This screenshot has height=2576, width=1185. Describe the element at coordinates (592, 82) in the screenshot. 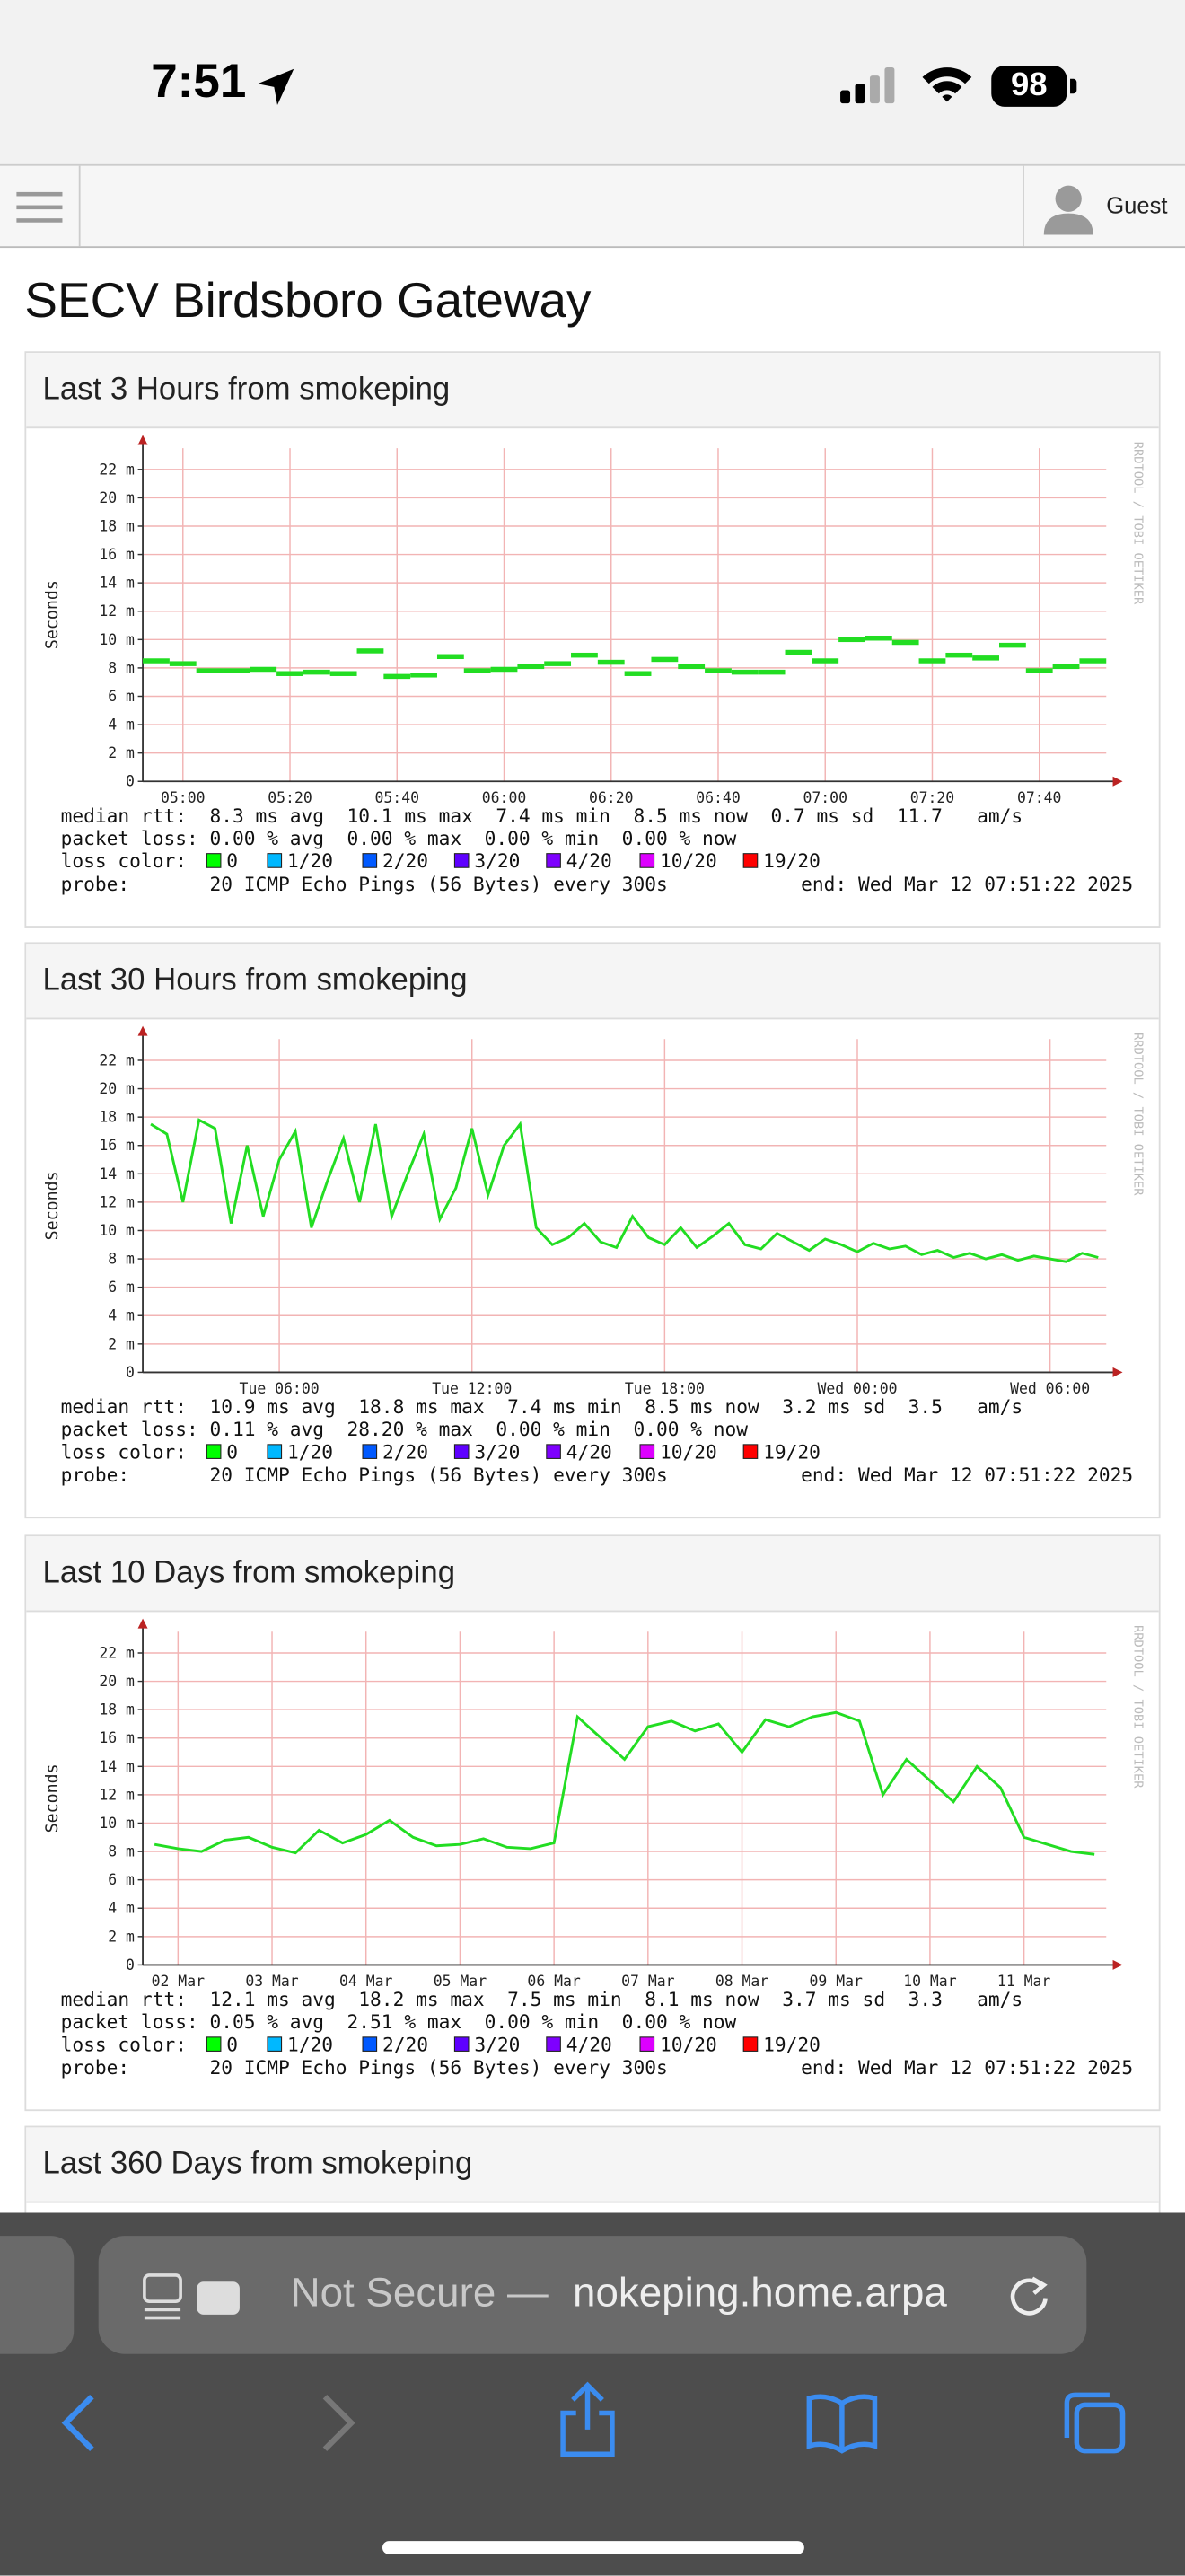

I see `status-bar: 7:51 98` at that location.